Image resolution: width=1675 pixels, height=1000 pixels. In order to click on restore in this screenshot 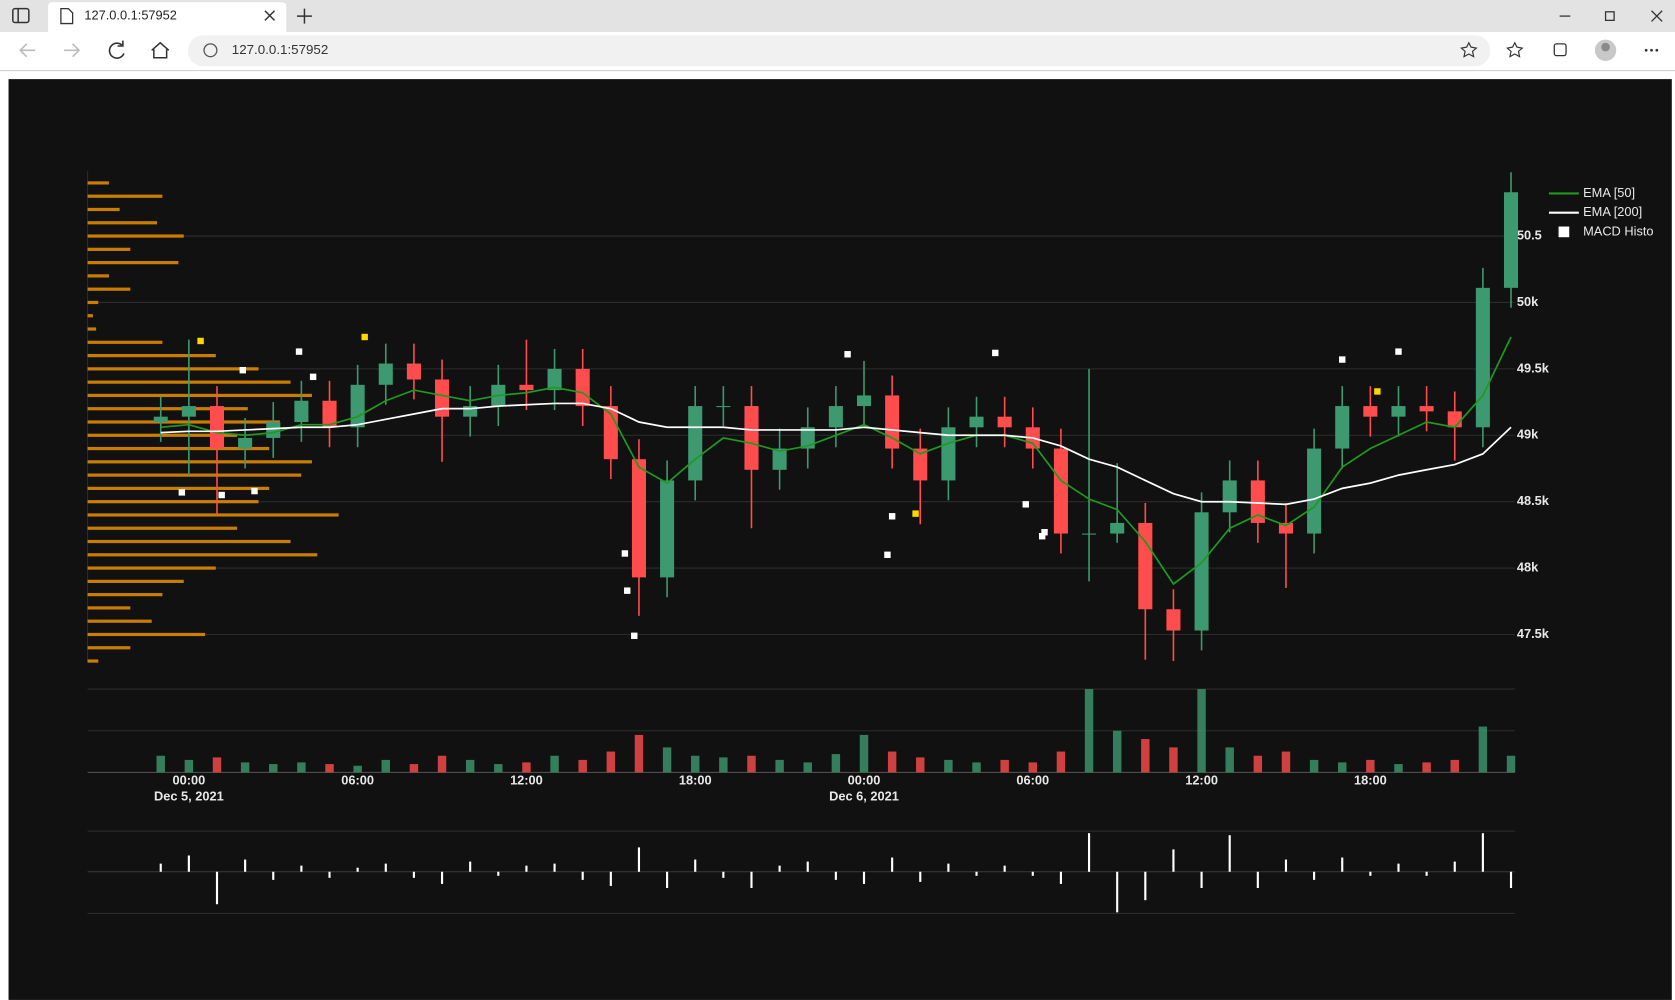, I will do `click(1609, 16)`.